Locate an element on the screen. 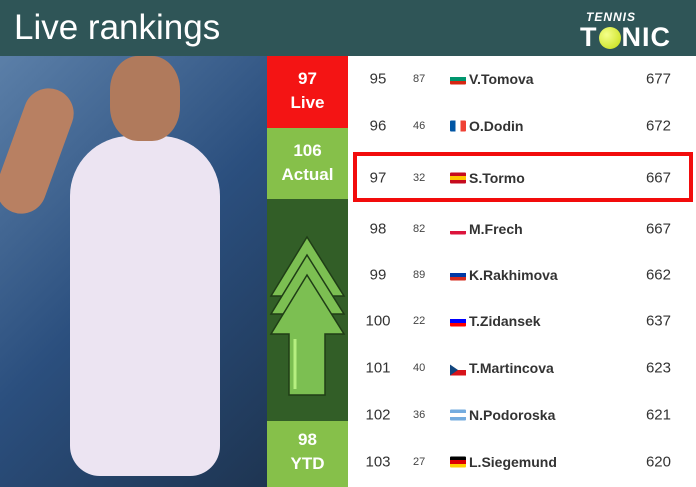 The height and width of the screenshot is (487, 696). player-name: N.Podoroska is located at coordinates (512, 415).